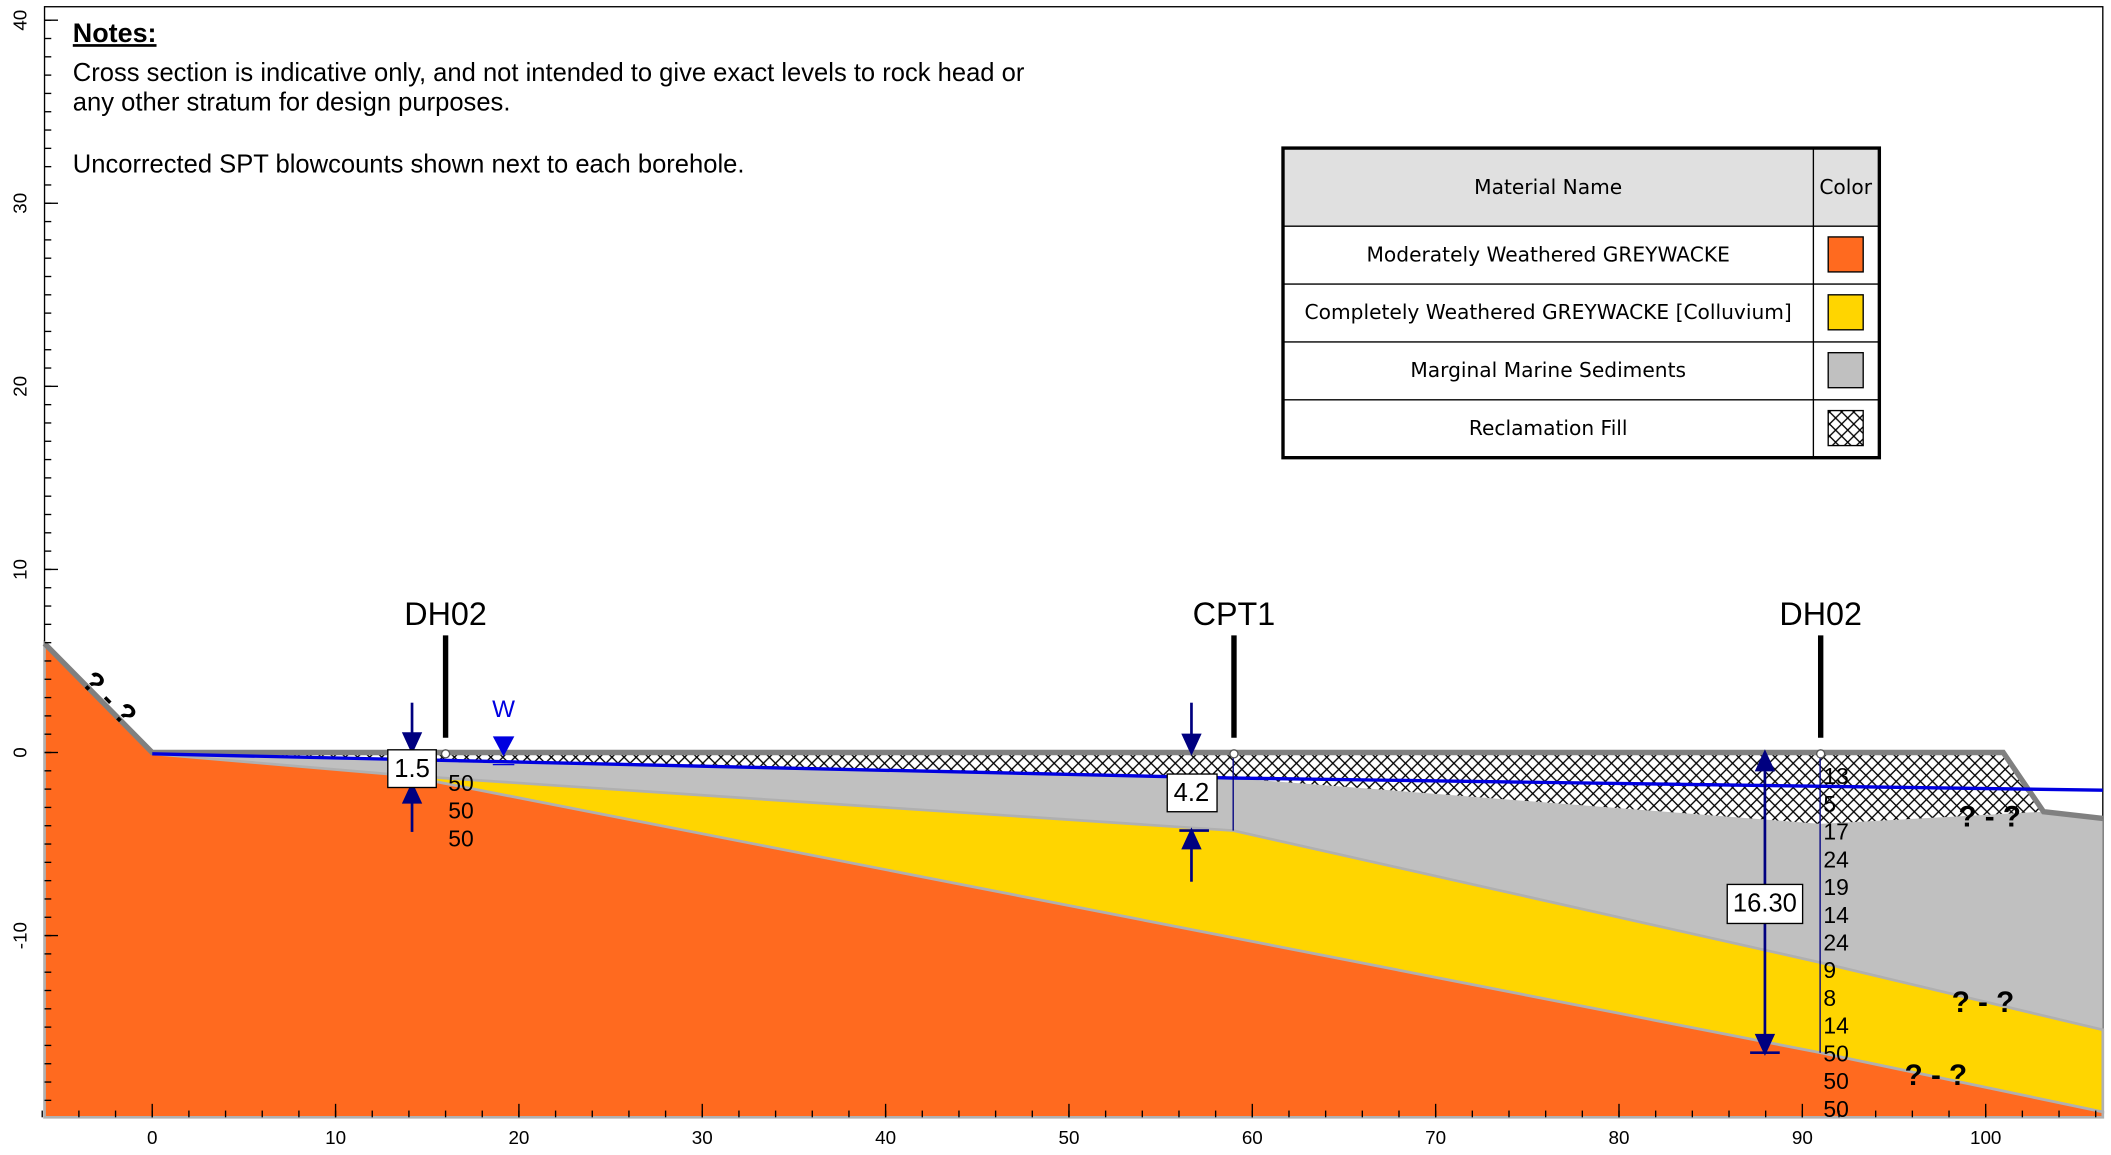 The width and height of the screenshot is (2111, 1155). What do you see at coordinates (1829, 998) in the screenshot?
I see `spt-value: 8` at bounding box center [1829, 998].